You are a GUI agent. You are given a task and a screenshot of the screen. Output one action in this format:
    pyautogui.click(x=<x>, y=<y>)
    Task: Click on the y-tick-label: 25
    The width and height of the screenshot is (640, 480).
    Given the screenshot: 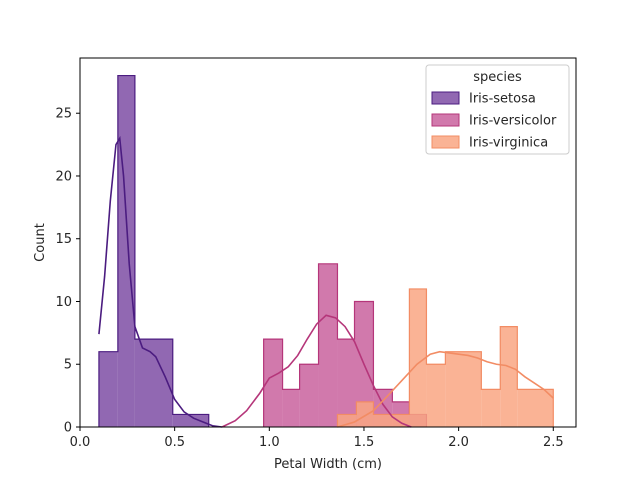 What is the action you would take?
    pyautogui.click(x=63, y=114)
    